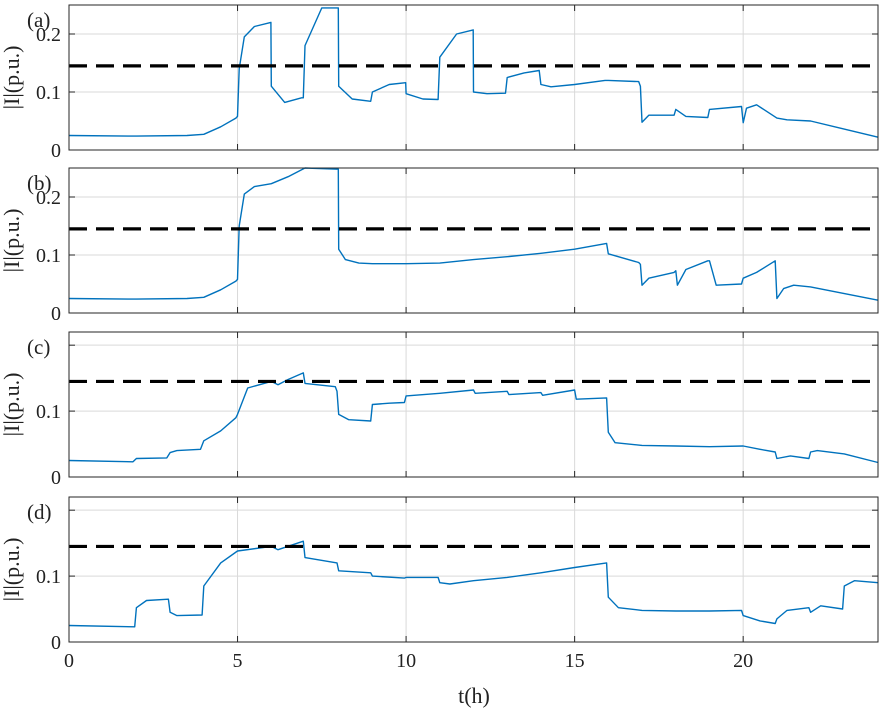  I want to click on x-tick-label: 15, so click(575, 661).